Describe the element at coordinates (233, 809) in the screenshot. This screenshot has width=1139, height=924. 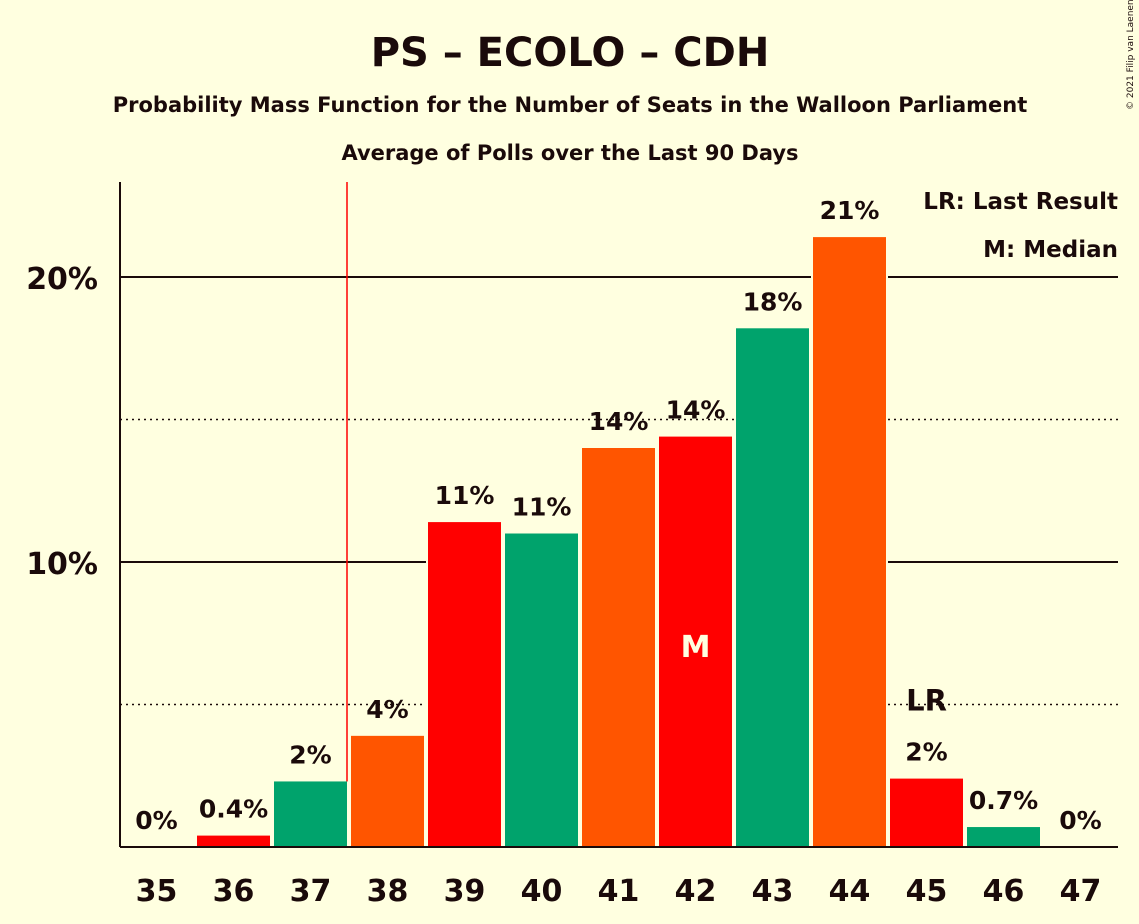
I see `value-label-36: 0.4%` at that location.